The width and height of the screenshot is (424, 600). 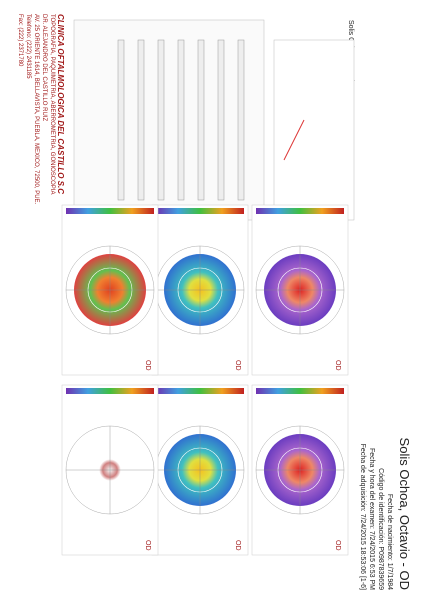 What do you see at coordinates (314, 130) in the screenshot?
I see `values-box` at bounding box center [314, 130].